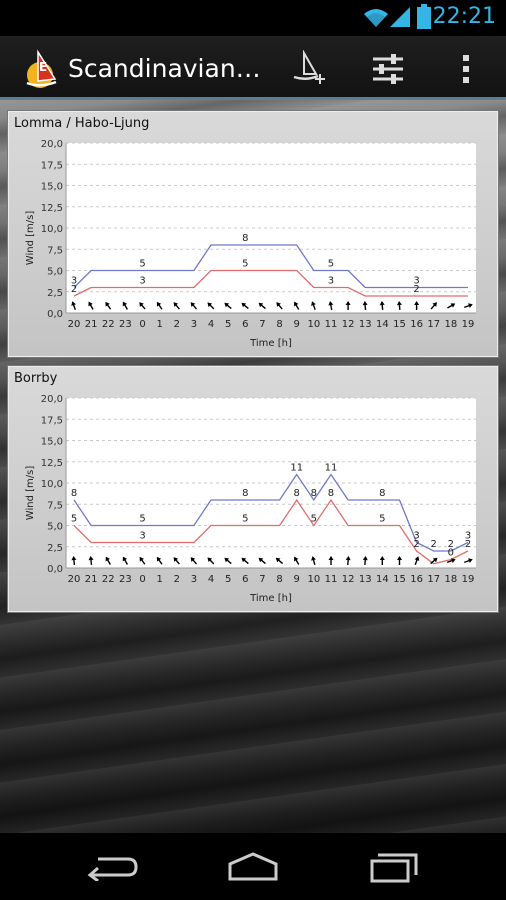  What do you see at coordinates (52, 187) in the screenshot?
I see `y-tick-label: 15,0` at bounding box center [52, 187].